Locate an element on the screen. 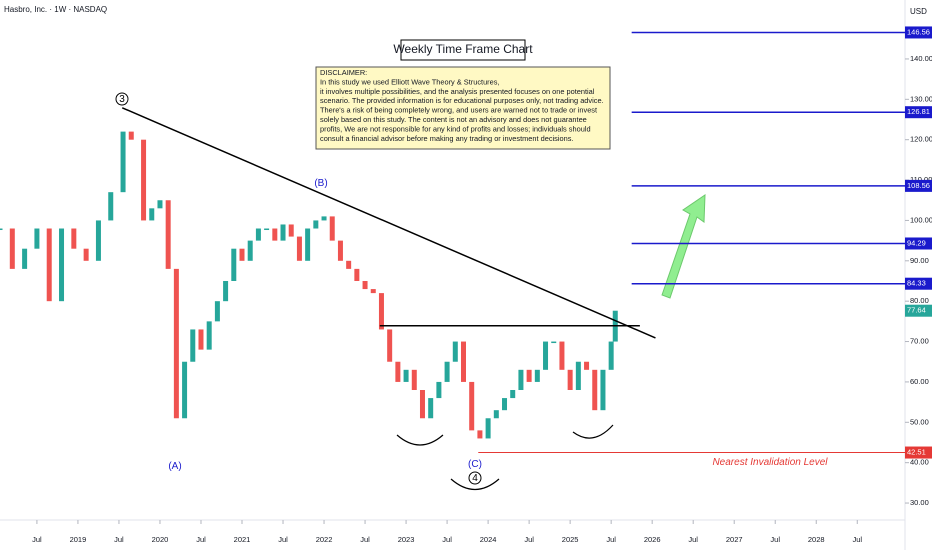 This screenshot has width=932, height=550. invalidation-label: Nearest Invalidation Level is located at coordinates (770, 462).